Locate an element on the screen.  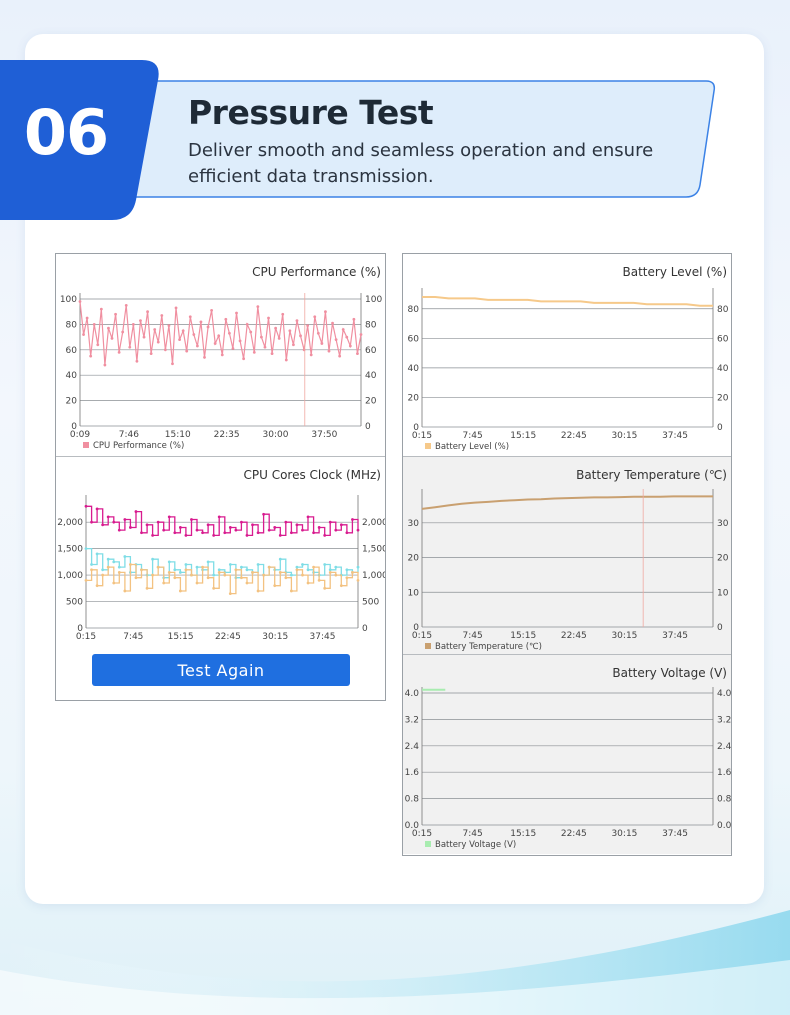
y-tick-label-right: 0.0 is located at coordinates (724, 826).